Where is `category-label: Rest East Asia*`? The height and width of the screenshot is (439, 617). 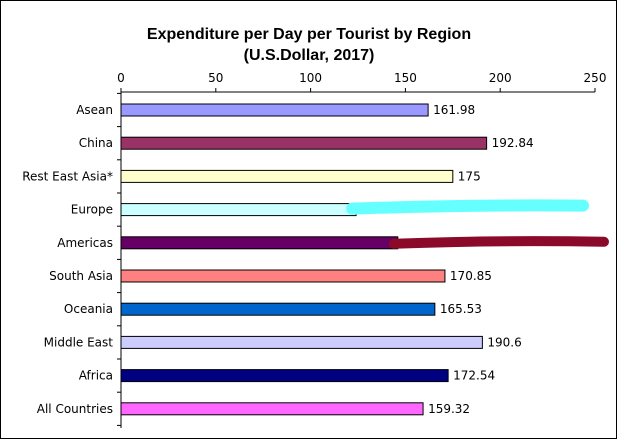
category-label: Rest East Asia* is located at coordinates (67, 176).